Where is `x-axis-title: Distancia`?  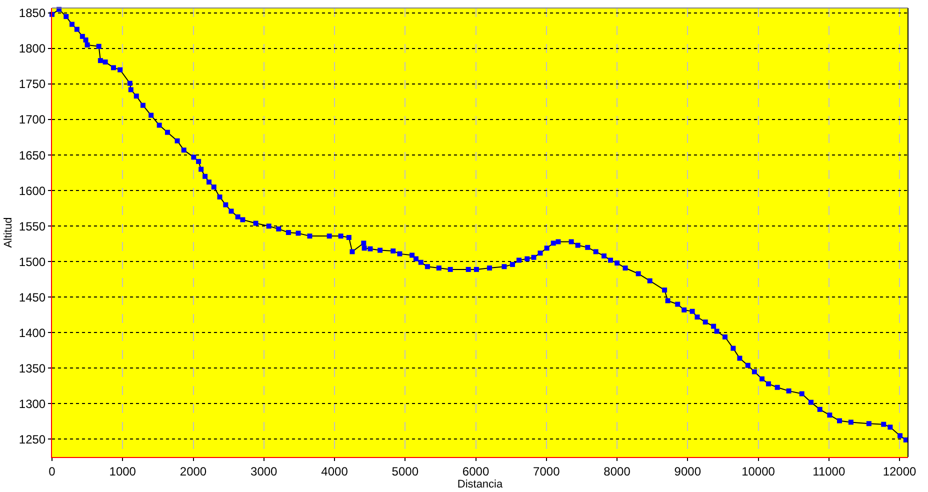
x-axis-title: Distancia is located at coordinates (480, 484).